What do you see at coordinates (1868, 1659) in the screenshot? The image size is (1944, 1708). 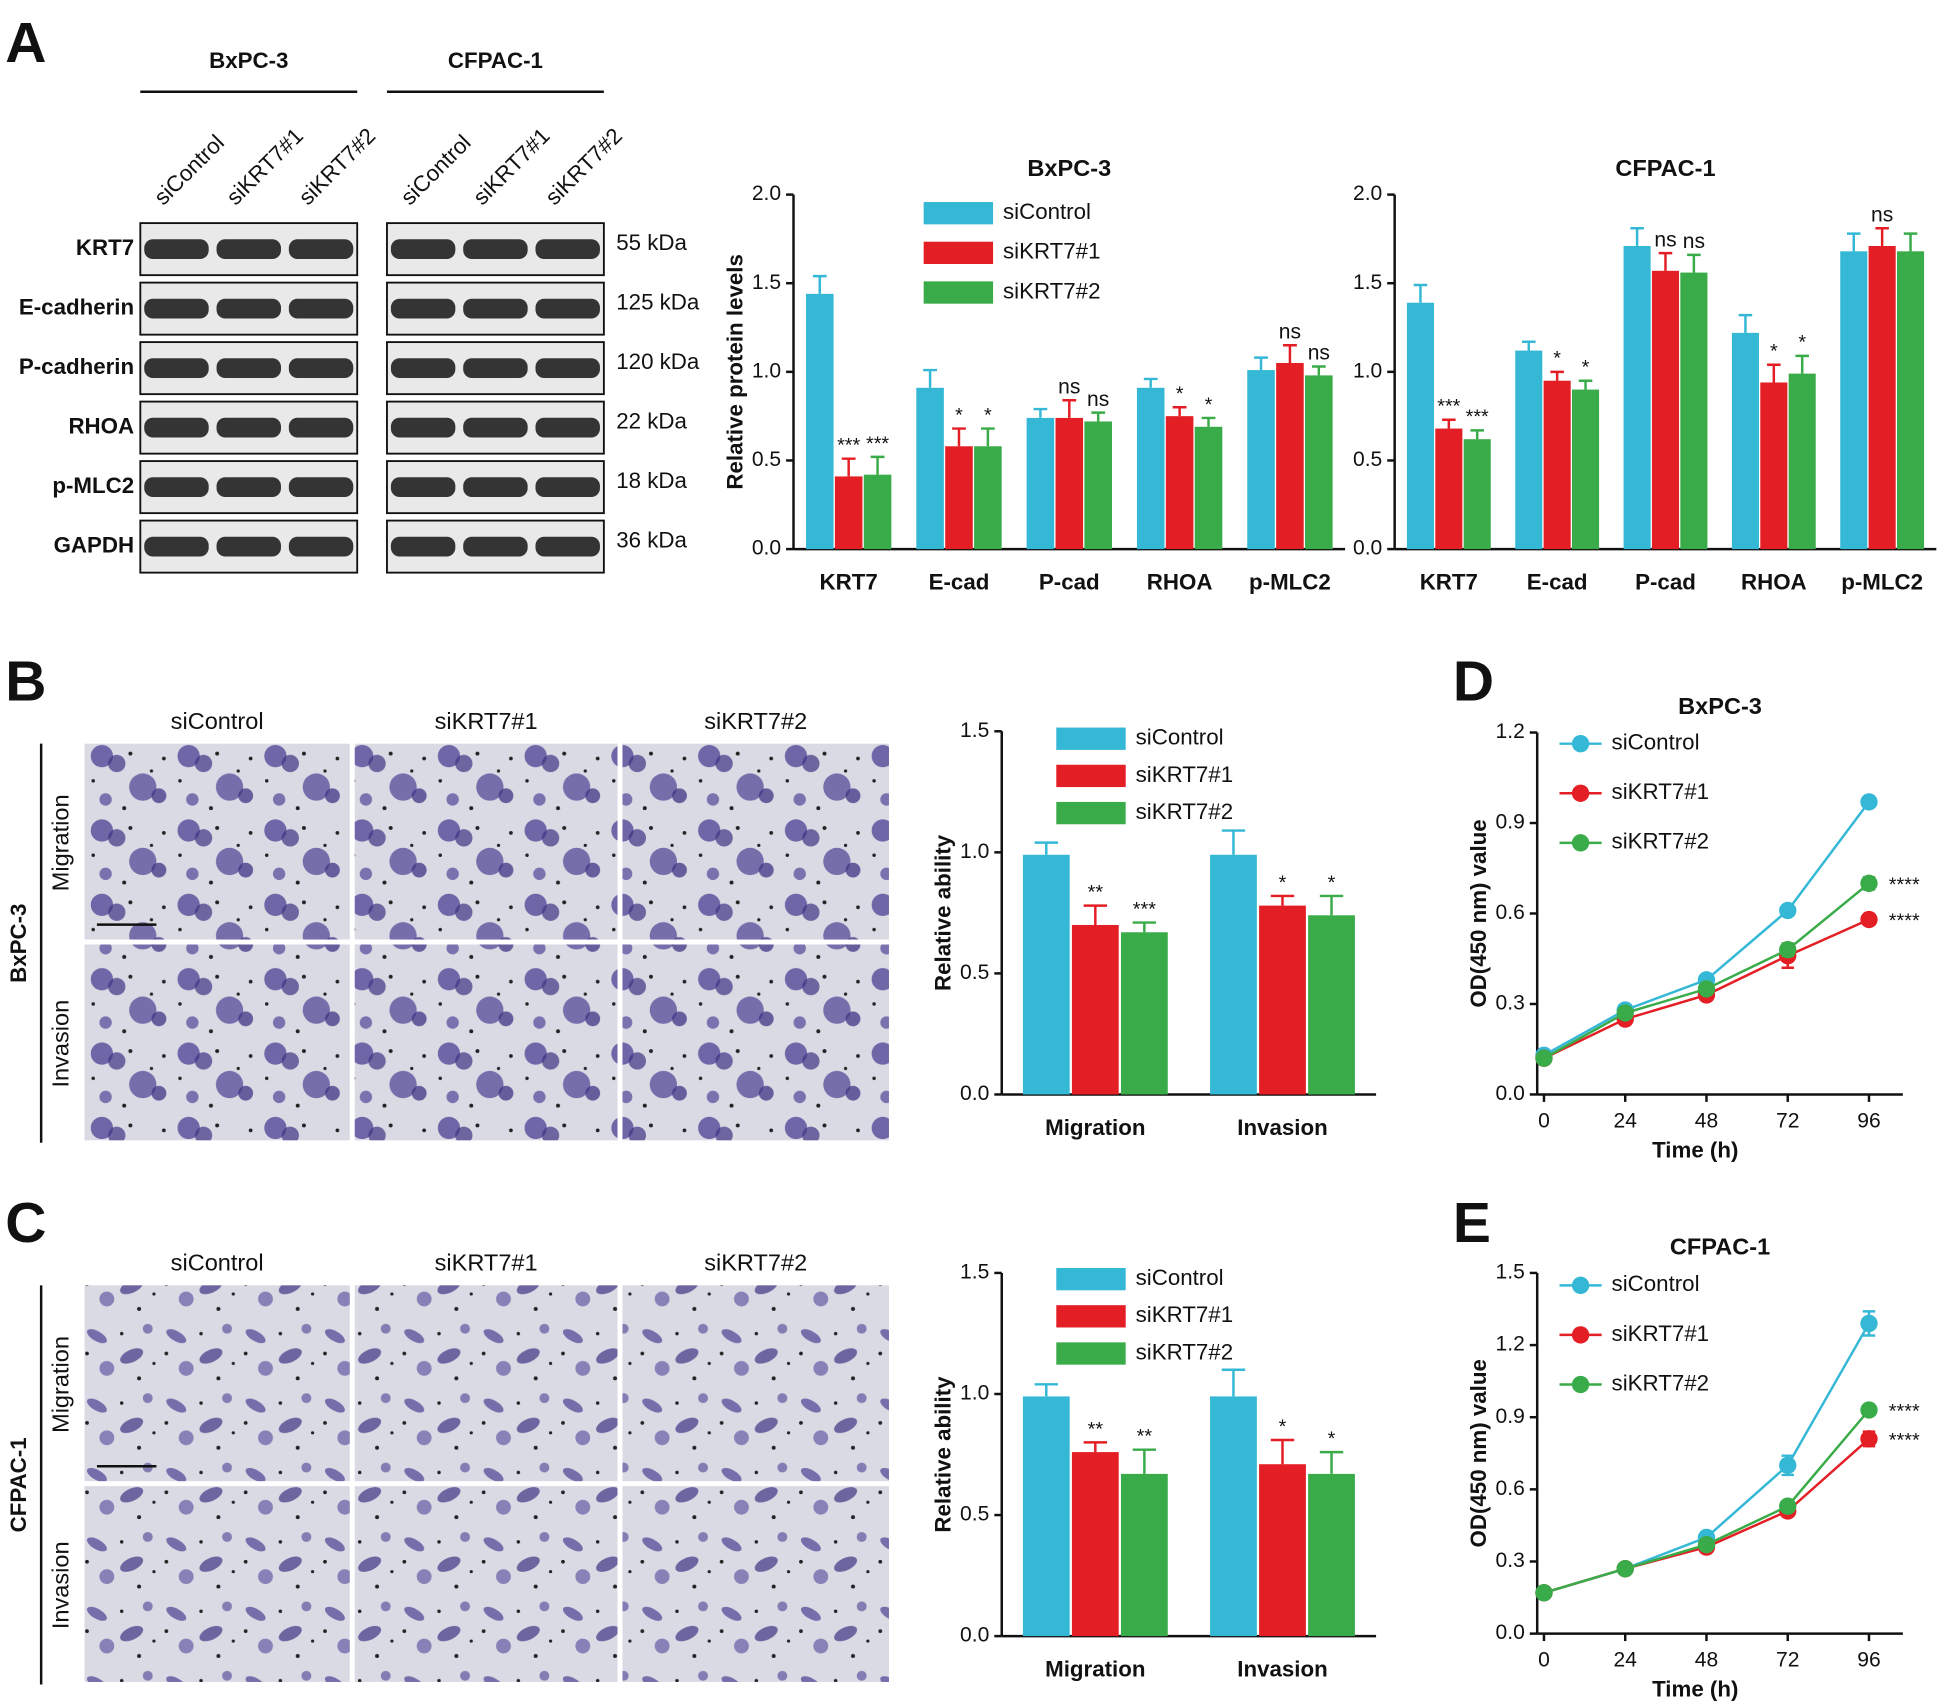 I see `x-tick-label: 96` at bounding box center [1868, 1659].